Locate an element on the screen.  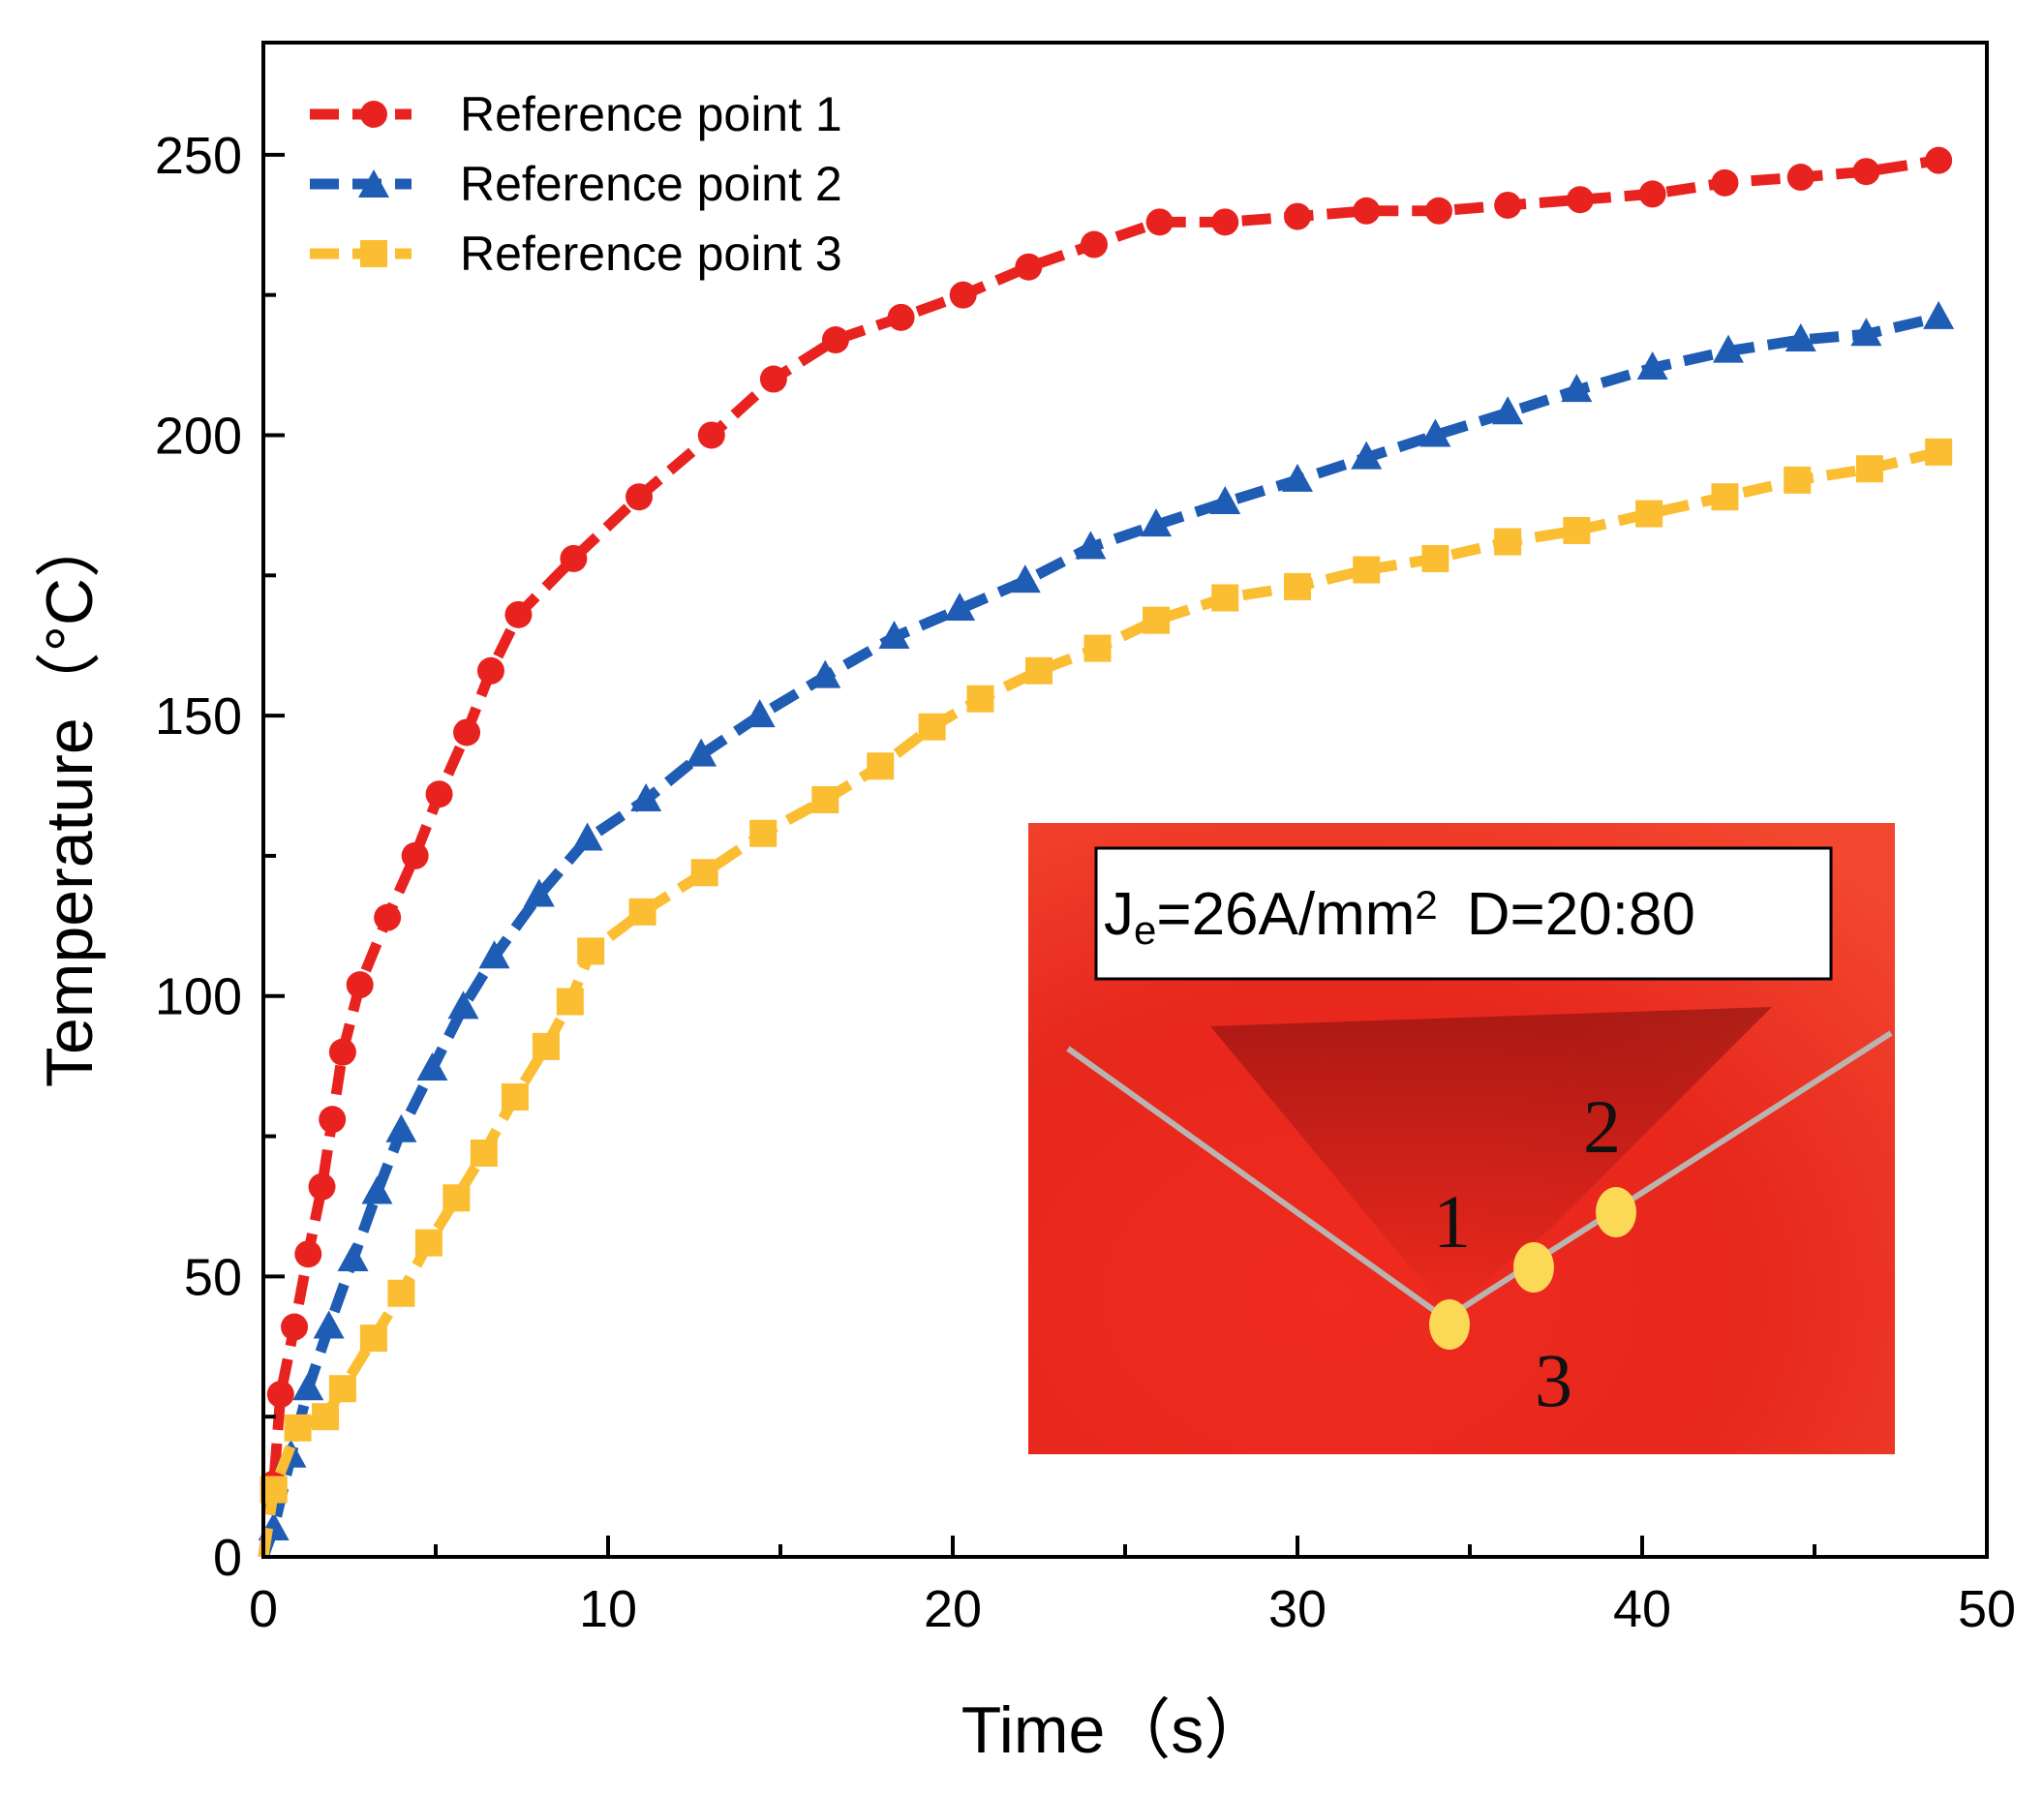
x-tick-label: 20 is located at coordinates (953, 1609).